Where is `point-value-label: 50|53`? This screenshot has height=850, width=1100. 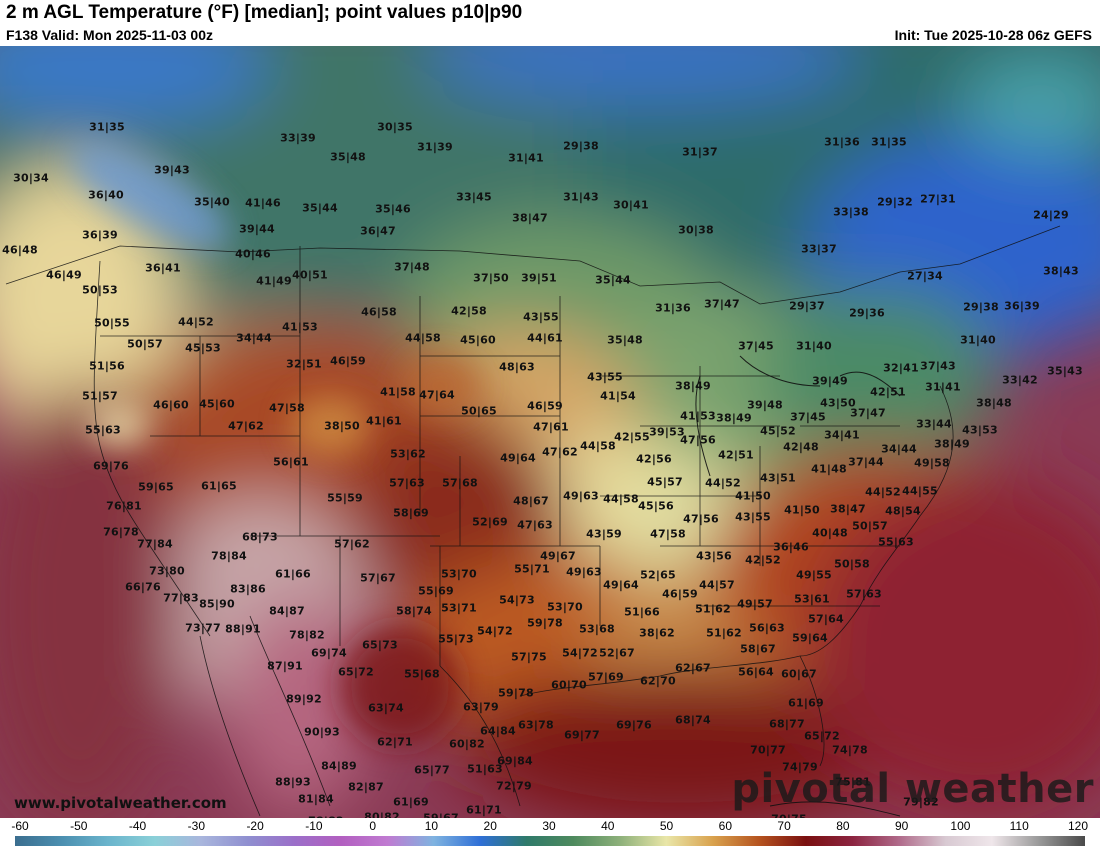
point-value-label: 50|53 is located at coordinates (100, 290).